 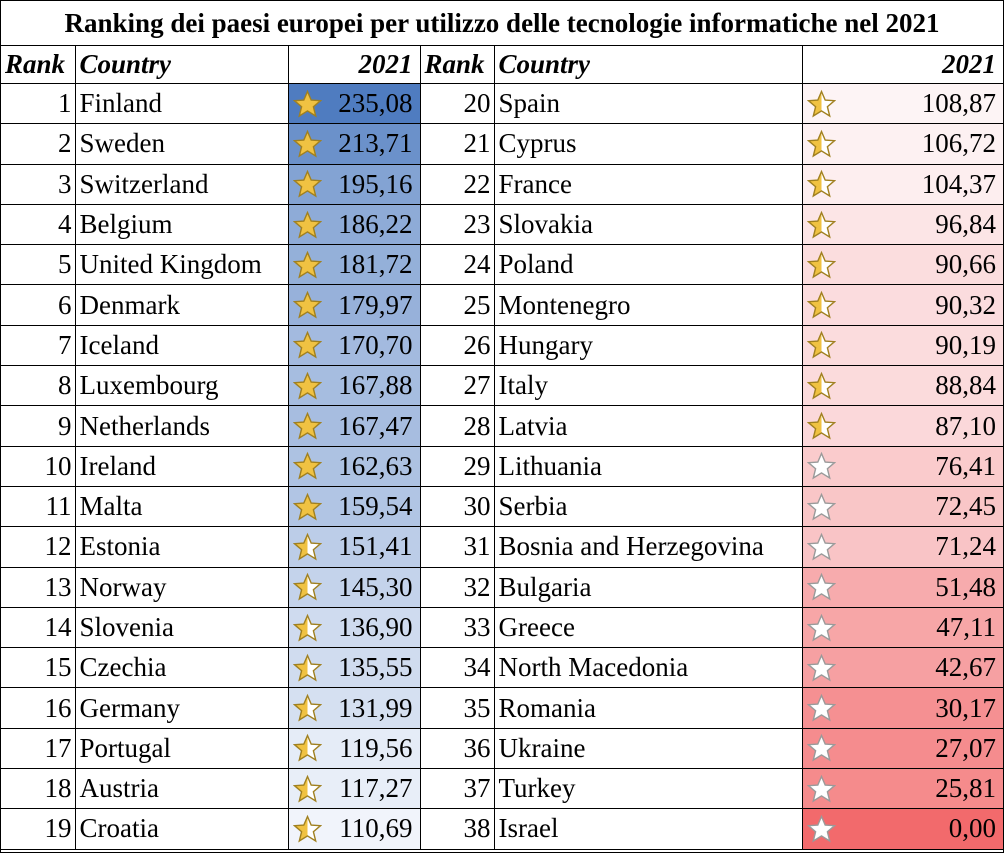 What do you see at coordinates (457, 305) in the screenshot?
I see `rank-cell: 25` at bounding box center [457, 305].